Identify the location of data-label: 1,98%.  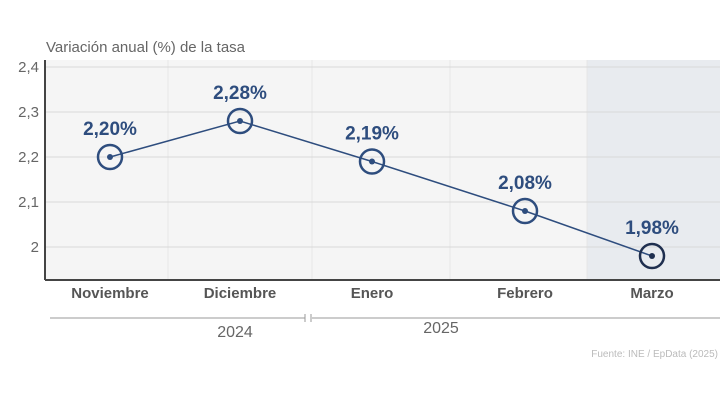
(652, 228).